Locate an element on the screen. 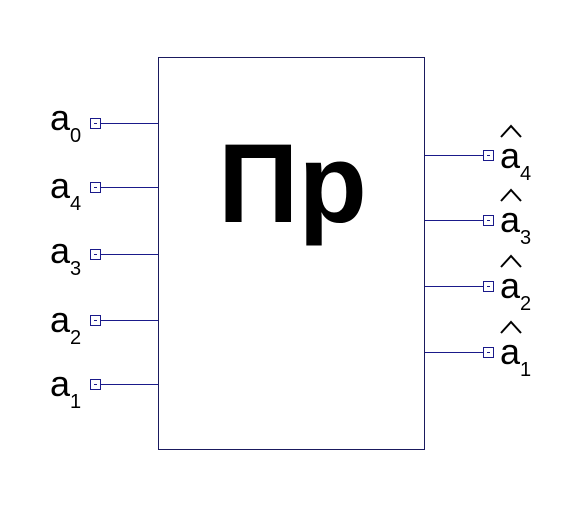  input-index-1: 4 is located at coordinates (76, 204).